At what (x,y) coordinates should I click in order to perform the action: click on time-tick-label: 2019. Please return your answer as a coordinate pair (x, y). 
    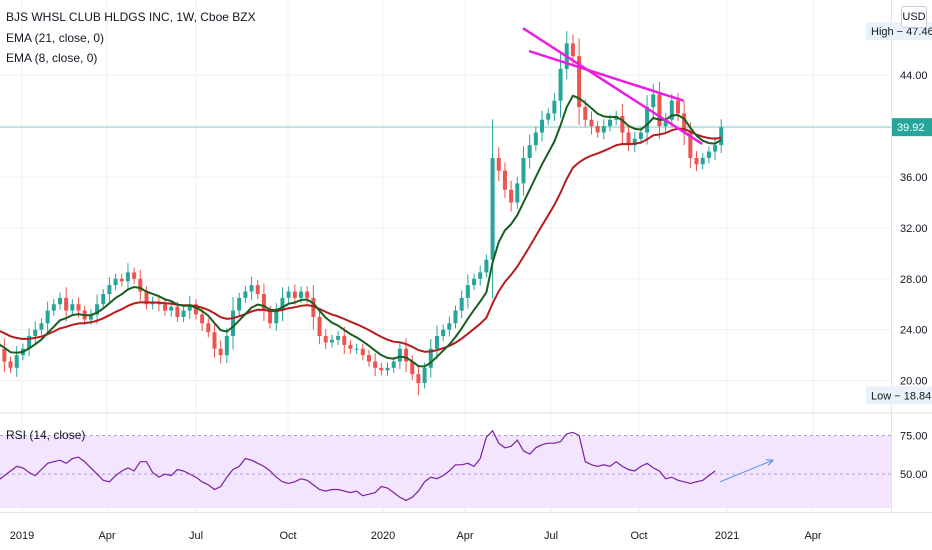
    Looking at the image, I should click on (22, 536).